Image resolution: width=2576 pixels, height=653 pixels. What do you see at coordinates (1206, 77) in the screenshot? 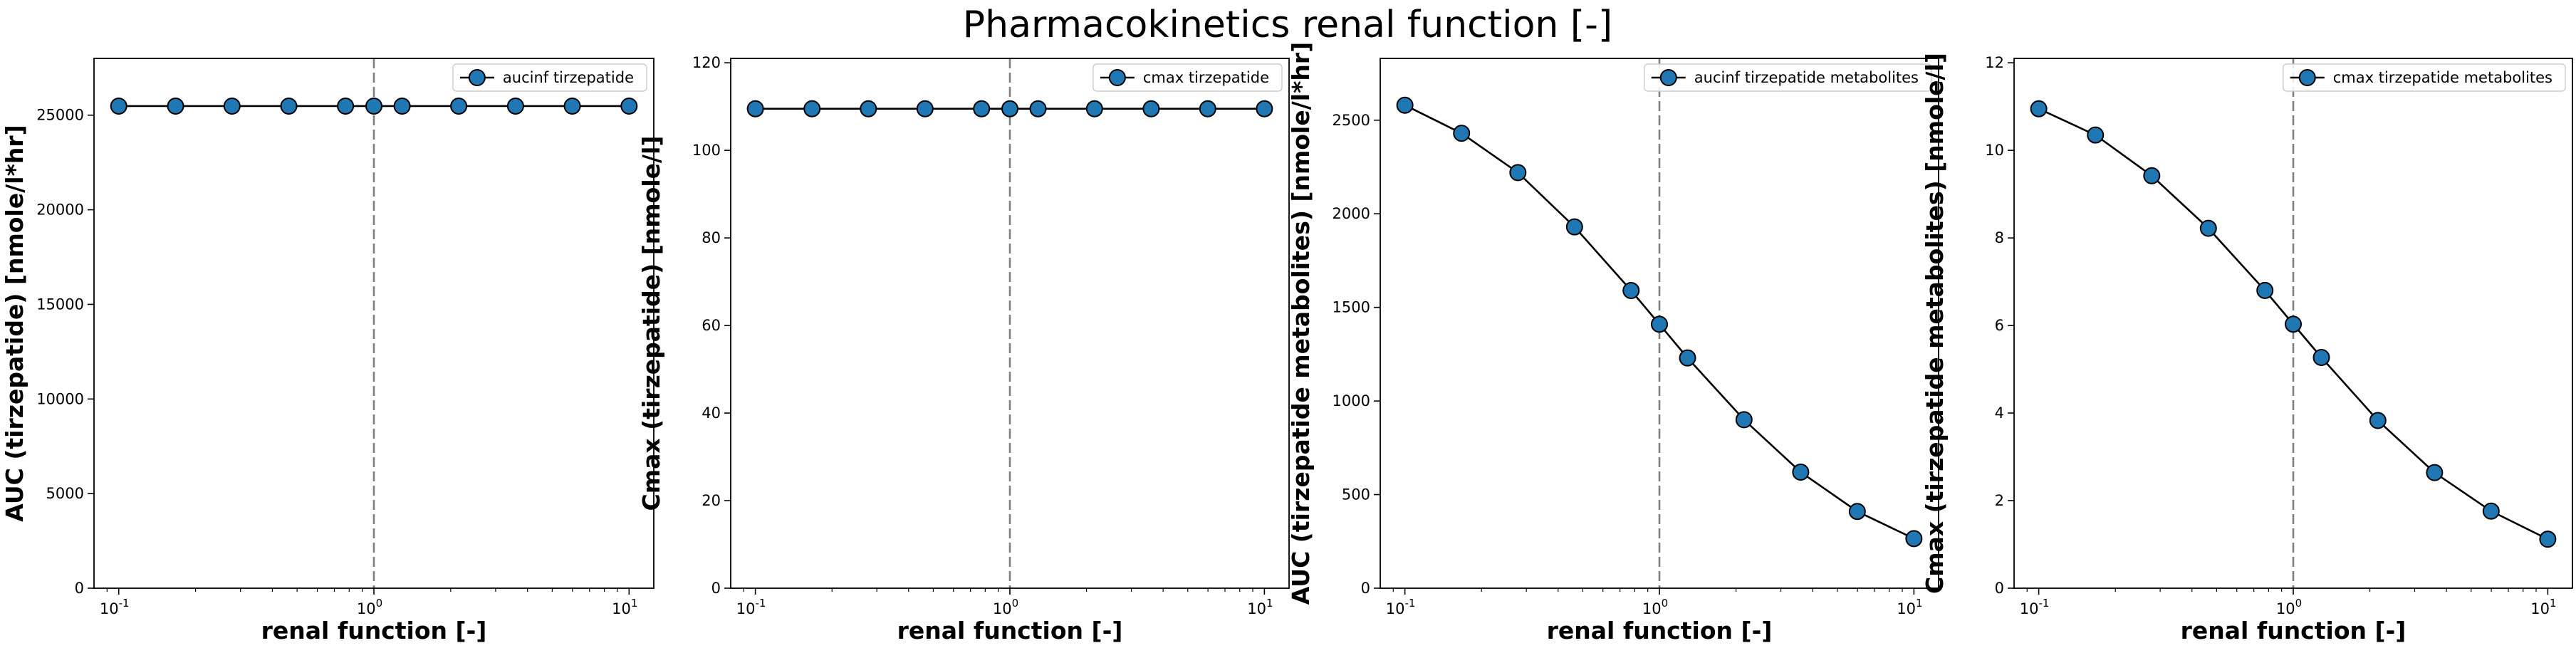
I see `legend-label: cmax tirzepatide` at bounding box center [1206, 77].